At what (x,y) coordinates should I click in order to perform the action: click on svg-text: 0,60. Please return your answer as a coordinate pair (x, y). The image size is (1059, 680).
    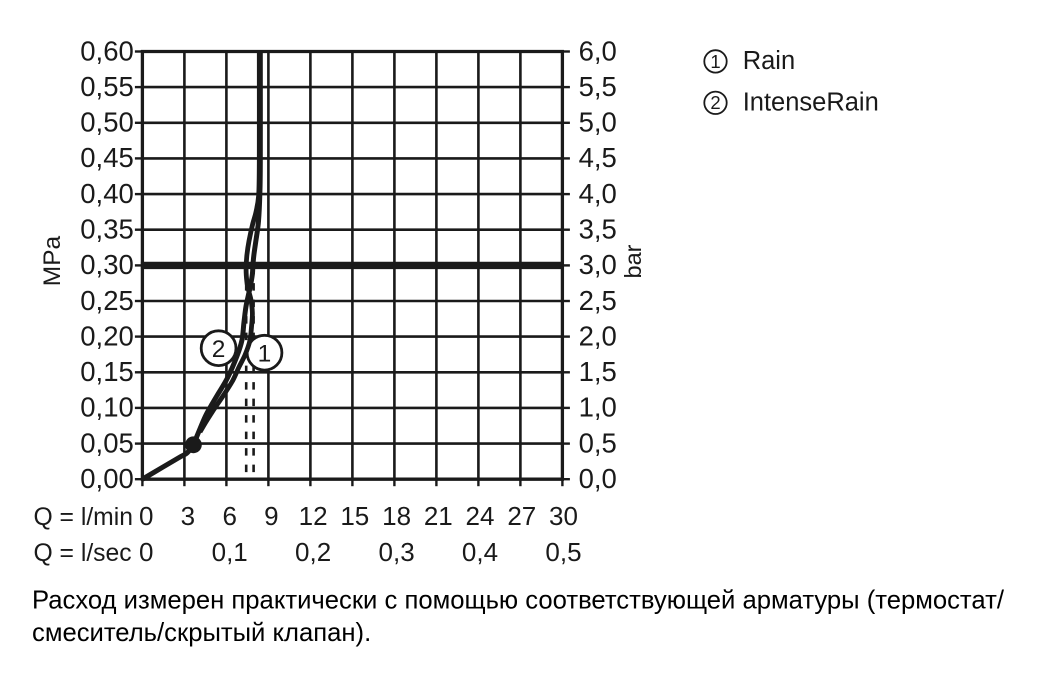
    Looking at the image, I should click on (107, 50).